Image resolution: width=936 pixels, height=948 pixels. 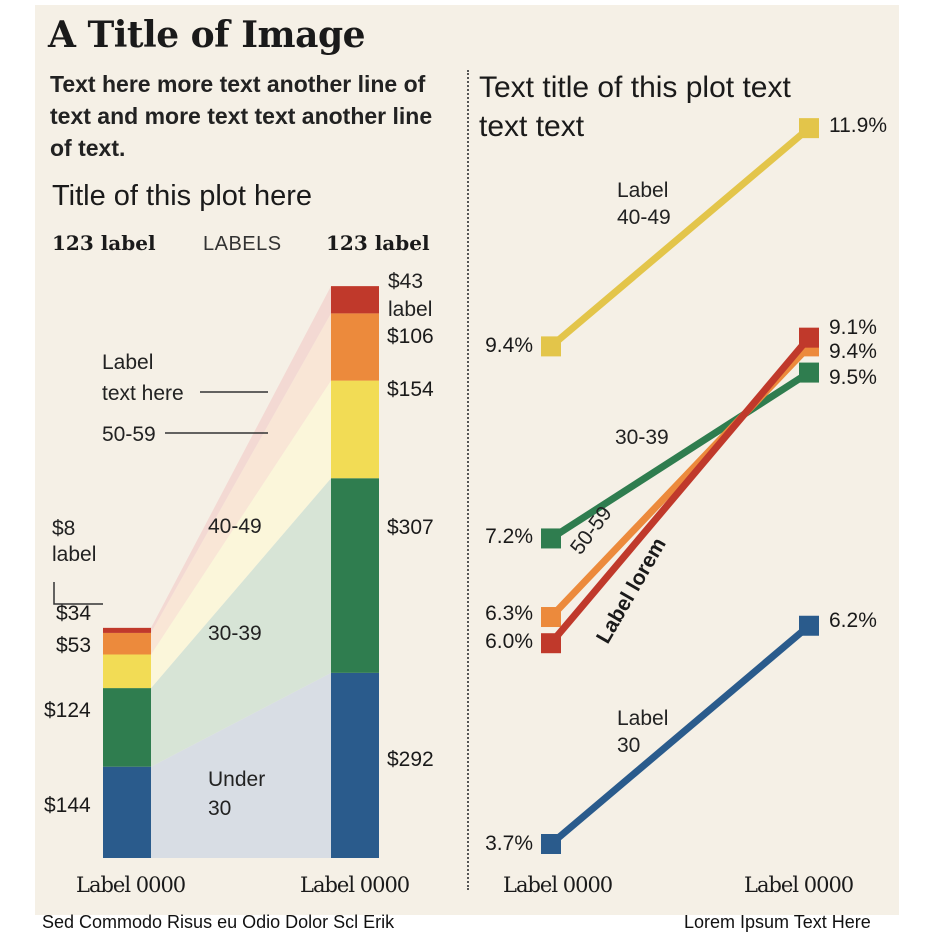 What do you see at coordinates (777, 922) in the screenshot?
I see `footer-right: Lorem Ipsum Text Here` at bounding box center [777, 922].